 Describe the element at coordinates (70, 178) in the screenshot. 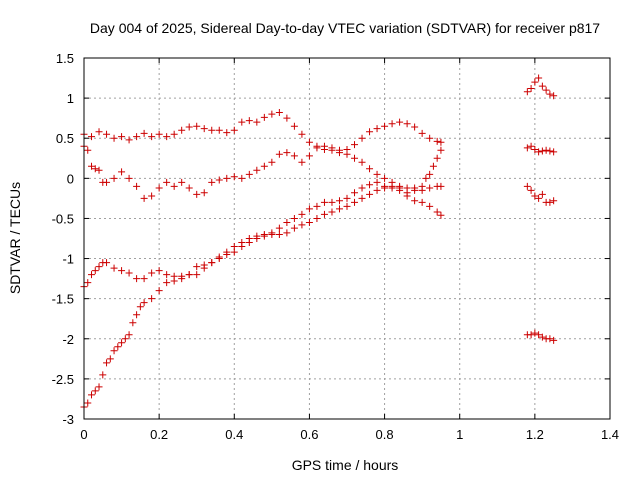

I see `y-tick-label: 0` at that location.